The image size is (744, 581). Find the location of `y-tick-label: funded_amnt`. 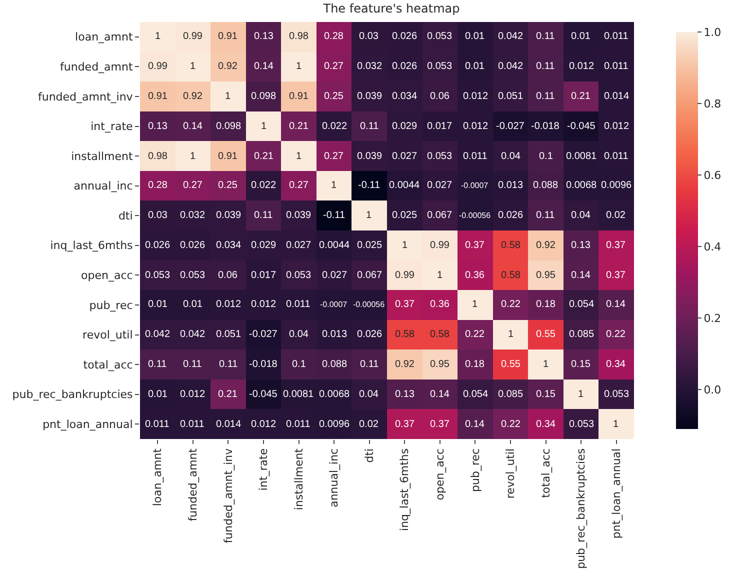

y-tick-label: funded_amnt is located at coordinates (97, 67).